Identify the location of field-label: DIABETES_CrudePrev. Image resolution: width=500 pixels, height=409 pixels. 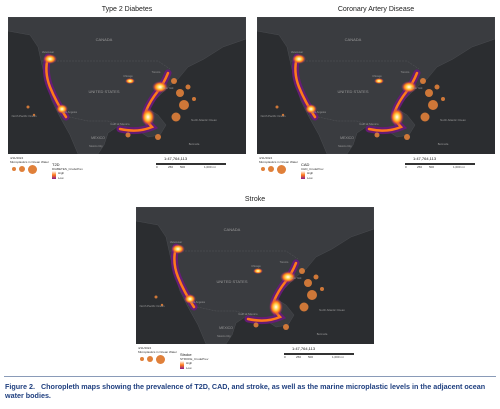
(67, 169).